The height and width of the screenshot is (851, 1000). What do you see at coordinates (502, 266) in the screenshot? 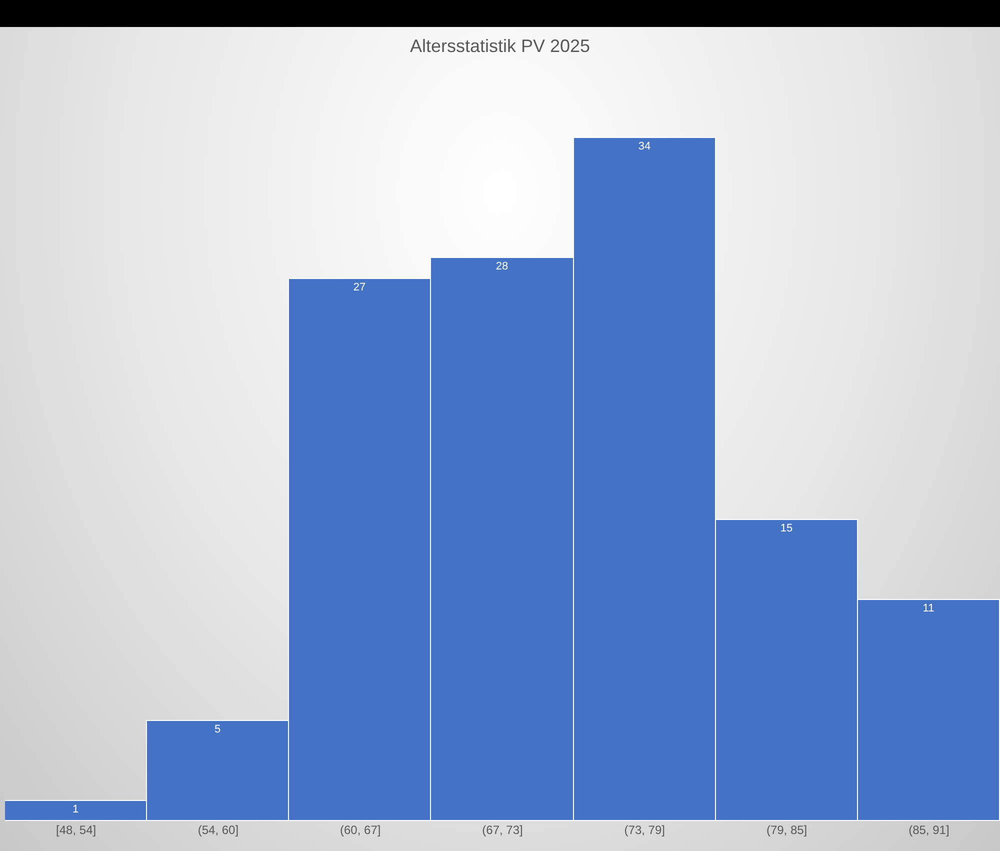
I see `data-label: 28` at bounding box center [502, 266].